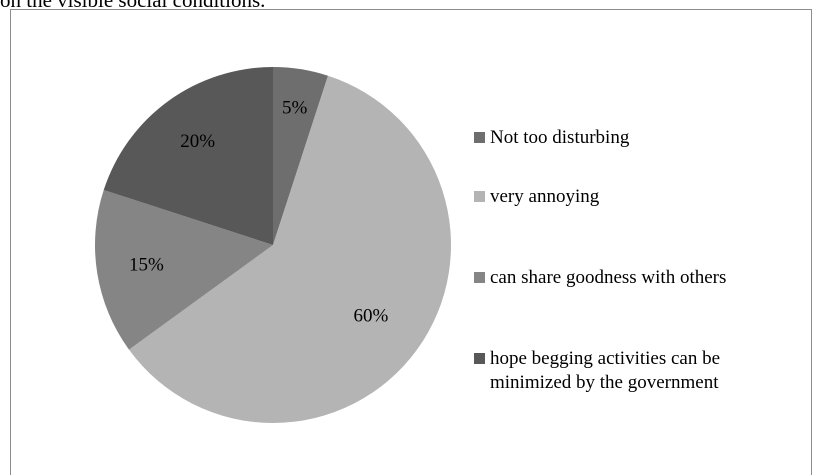  What do you see at coordinates (624, 197) in the screenshot?
I see `legend-item-very-annoying: very annoying` at bounding box center [624, 197].